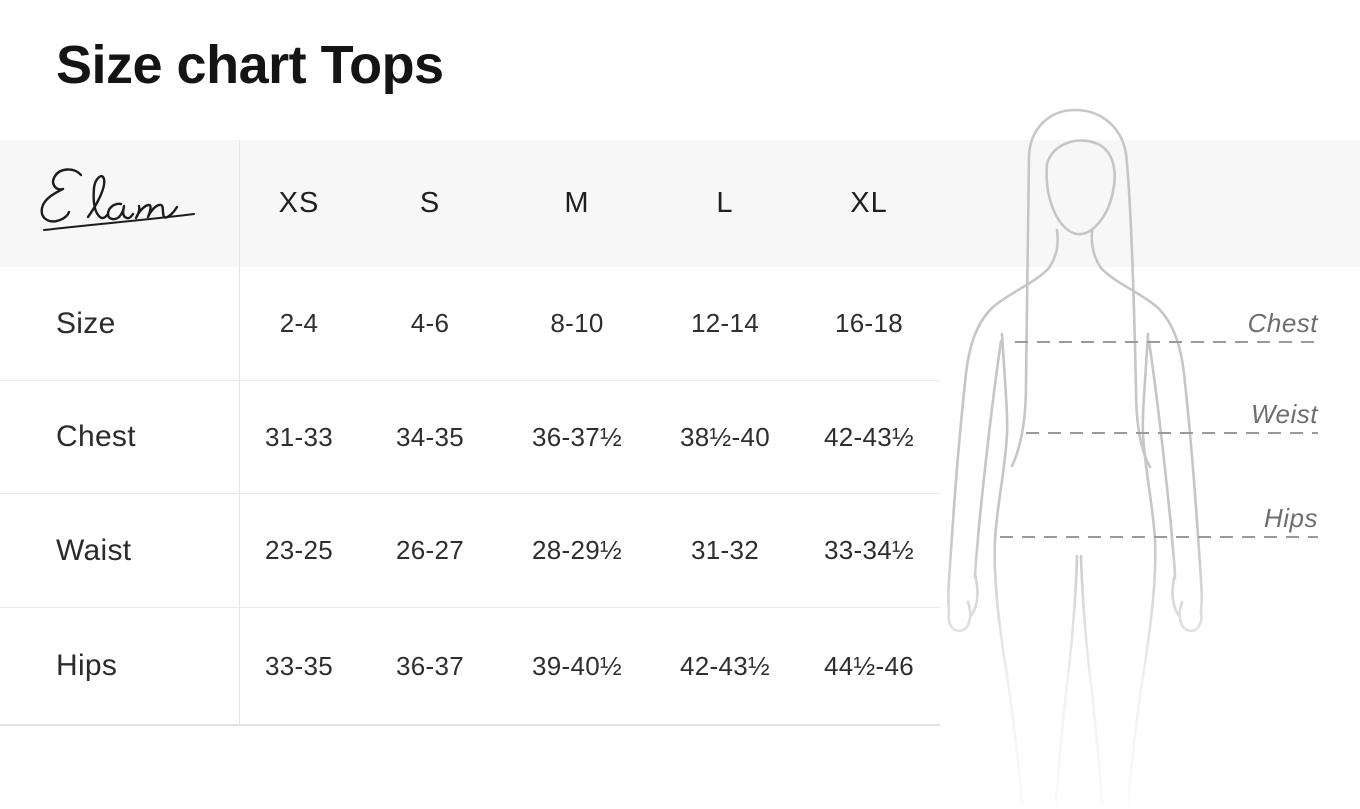 The image size is (1360, 809). What do you see at coordinates (430, 665) in the screenshot?
I see `hips-value-s: 36-37` at bounding box center [430, 665].